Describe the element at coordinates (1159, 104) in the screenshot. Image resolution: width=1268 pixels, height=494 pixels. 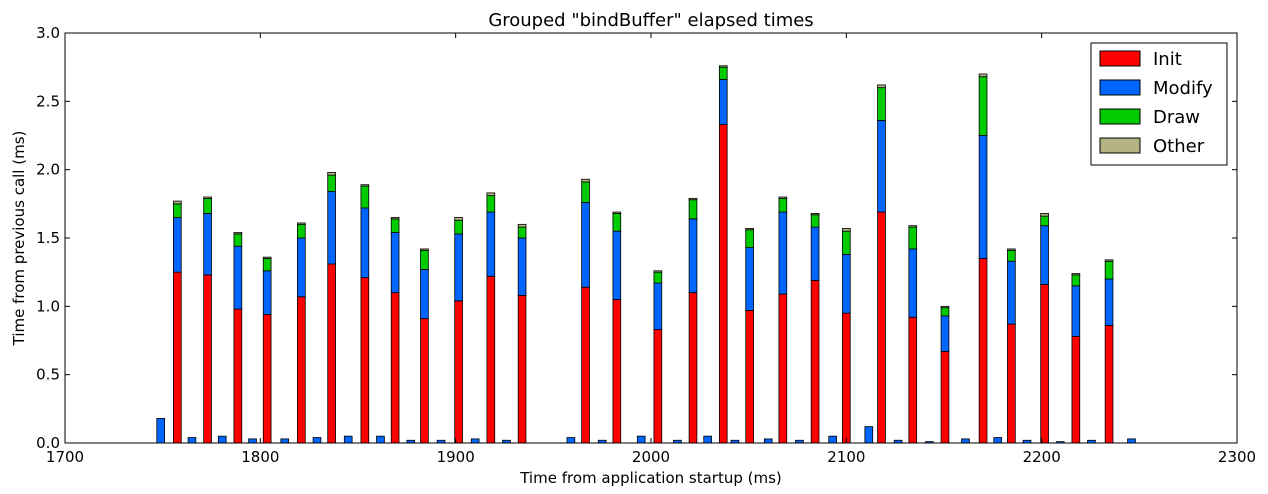
I see `legend: Init Modify Draw Other` at that location.